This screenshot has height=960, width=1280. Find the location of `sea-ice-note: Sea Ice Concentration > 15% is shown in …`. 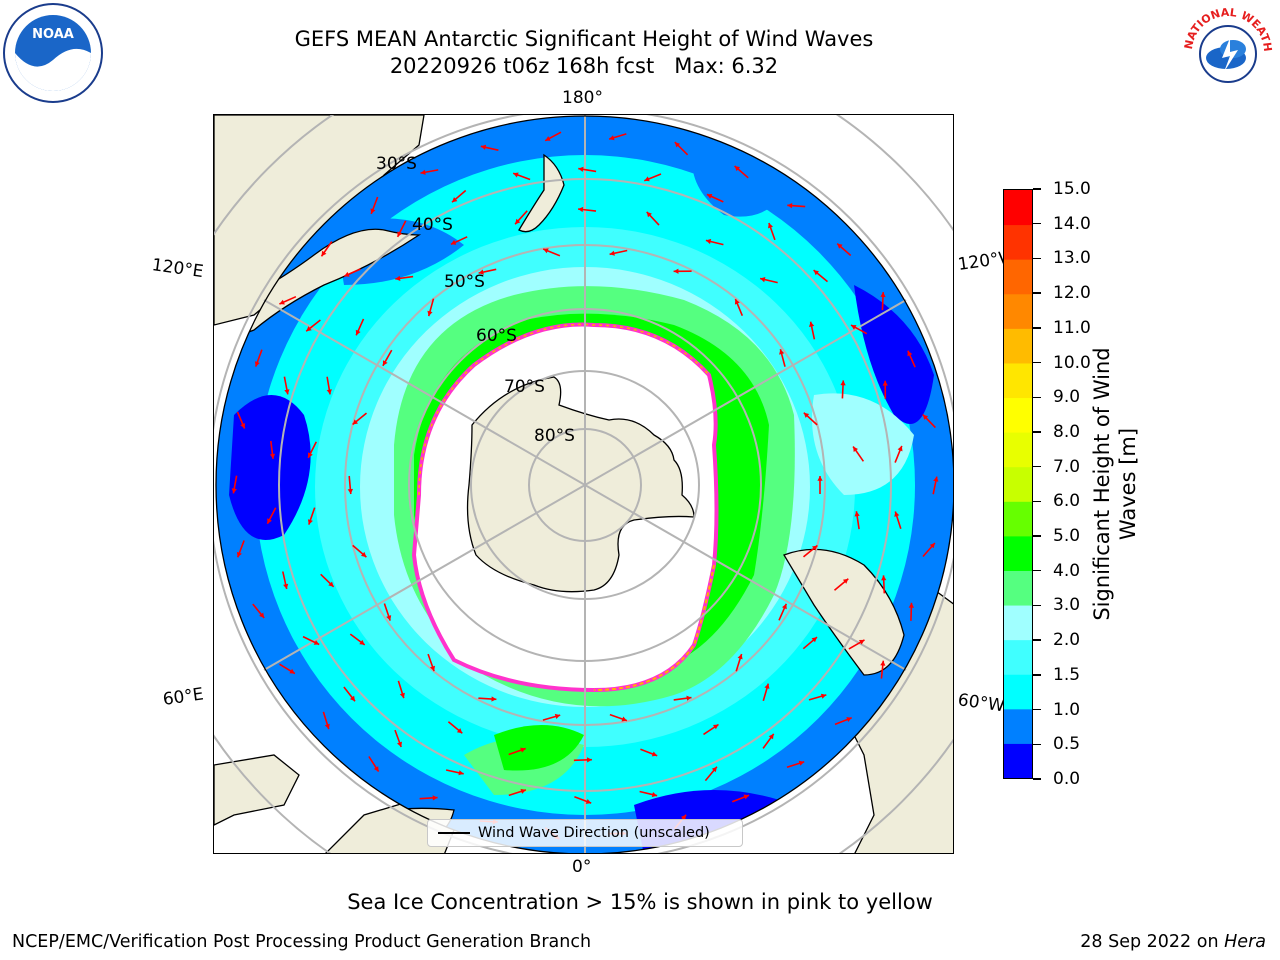

sea-ice-note: Sea Ice Concentration > 15% is shown in … is located at coordinates (640, 902).